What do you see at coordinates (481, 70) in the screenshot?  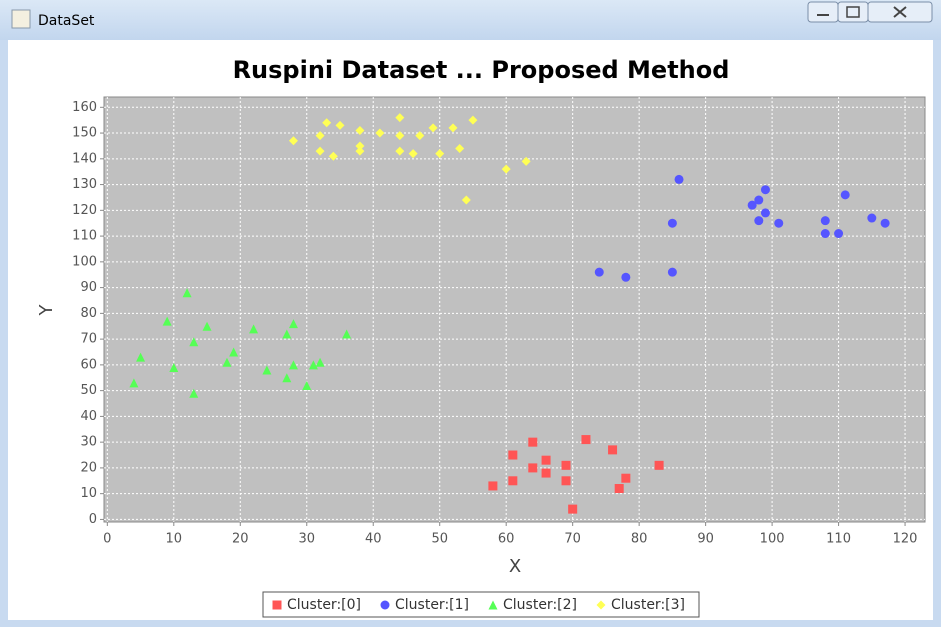 I see `chart-title: Ruspini Dataset ... Proposed Method` at bounding box center [481, 70].